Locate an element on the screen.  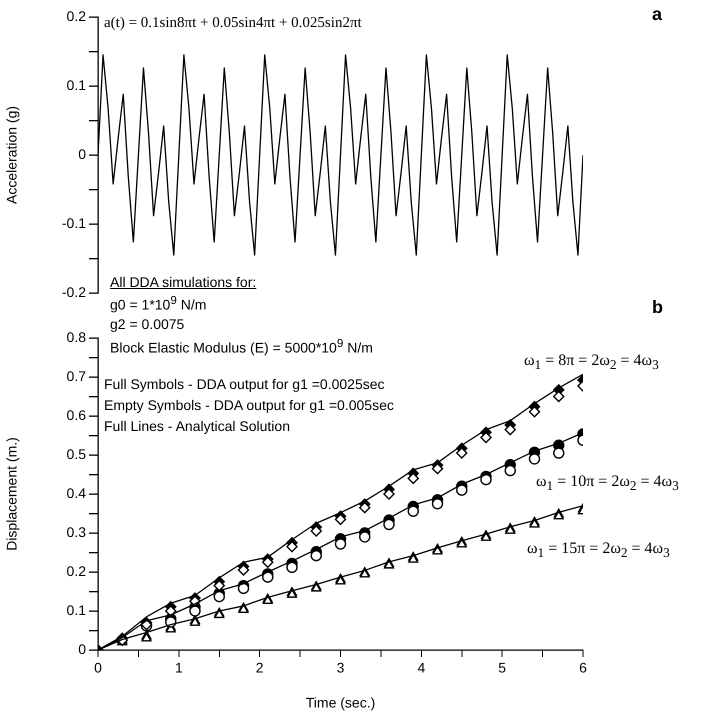
text: g0 = 1*10$^{9}$ N/m is located at coordinates (158, 304).